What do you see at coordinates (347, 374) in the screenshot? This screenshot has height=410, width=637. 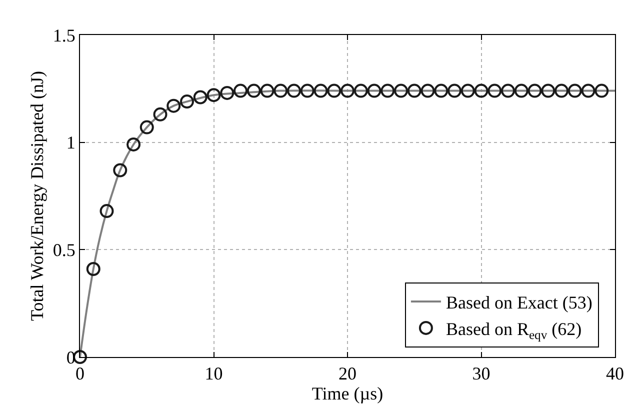 I see `x-tick-label: 20` at bounding box center [347, 374].